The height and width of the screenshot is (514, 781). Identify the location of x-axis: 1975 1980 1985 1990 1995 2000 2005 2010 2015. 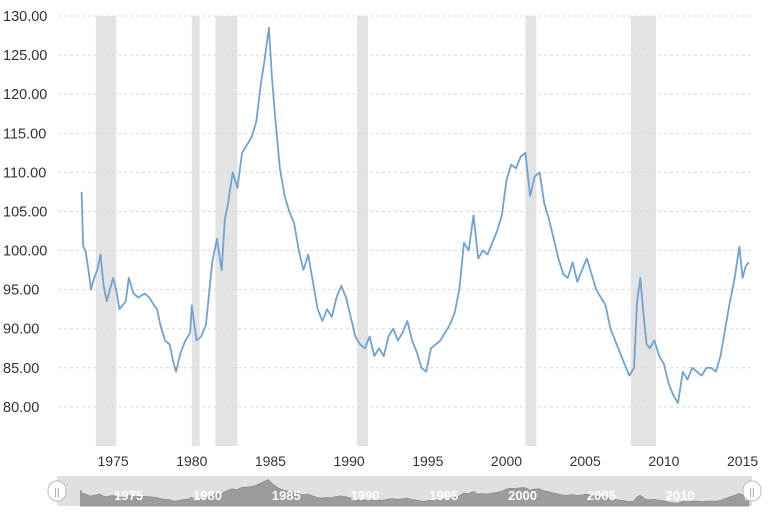
(428, 461).